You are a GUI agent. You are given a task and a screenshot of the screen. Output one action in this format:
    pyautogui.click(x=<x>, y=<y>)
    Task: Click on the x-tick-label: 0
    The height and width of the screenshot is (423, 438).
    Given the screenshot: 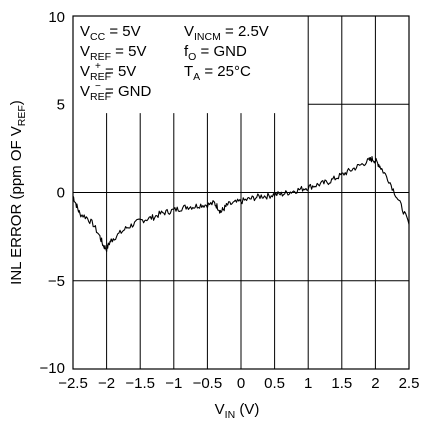 What is the action you would take?
    pyautogui.click(x=241, y=383)
    